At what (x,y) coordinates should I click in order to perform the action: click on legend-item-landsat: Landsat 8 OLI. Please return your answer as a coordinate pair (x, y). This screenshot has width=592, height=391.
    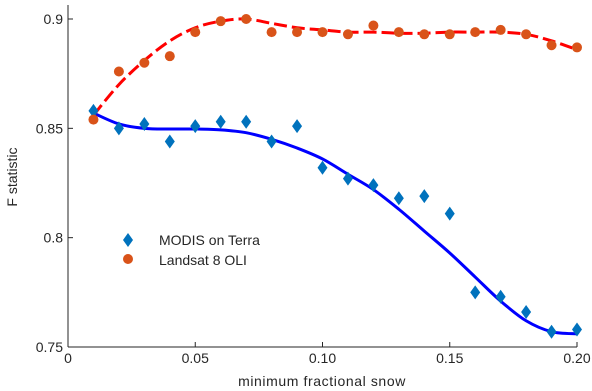
    Looking at the image, I should click on (185, 260).